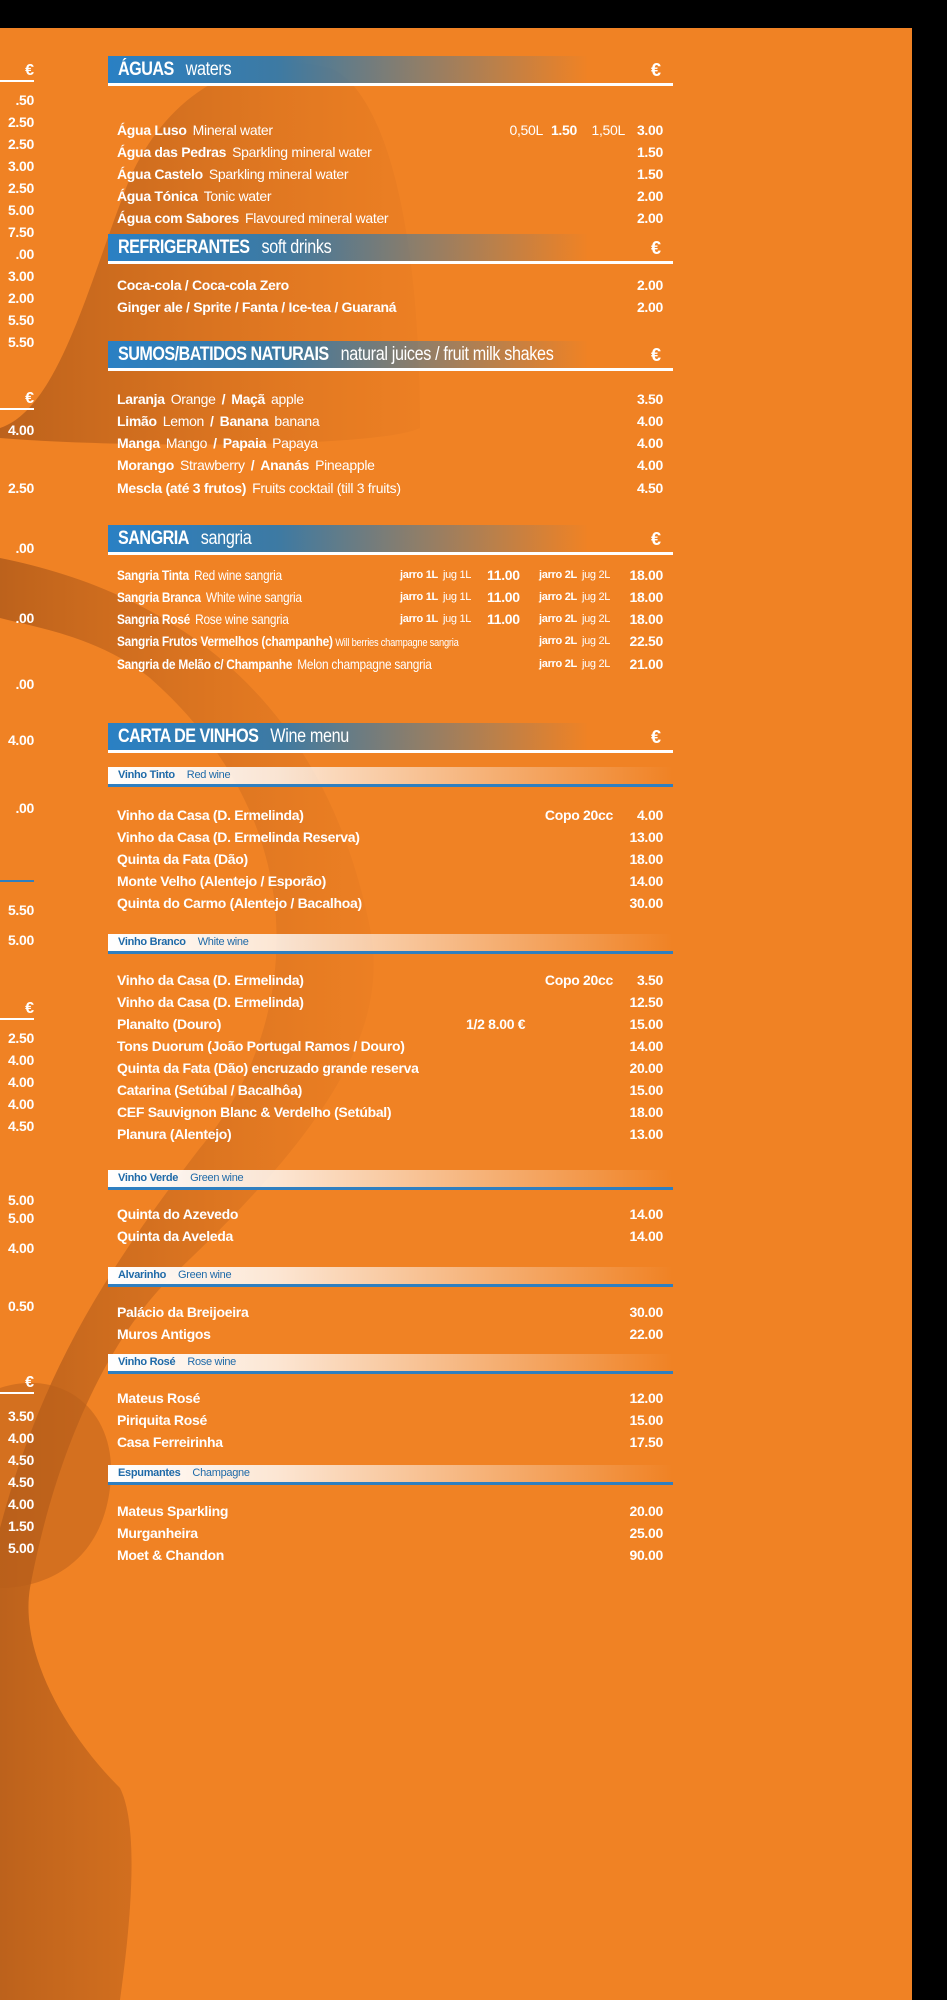  I want to click on jug-en: jug 1L, so click(457, 597).